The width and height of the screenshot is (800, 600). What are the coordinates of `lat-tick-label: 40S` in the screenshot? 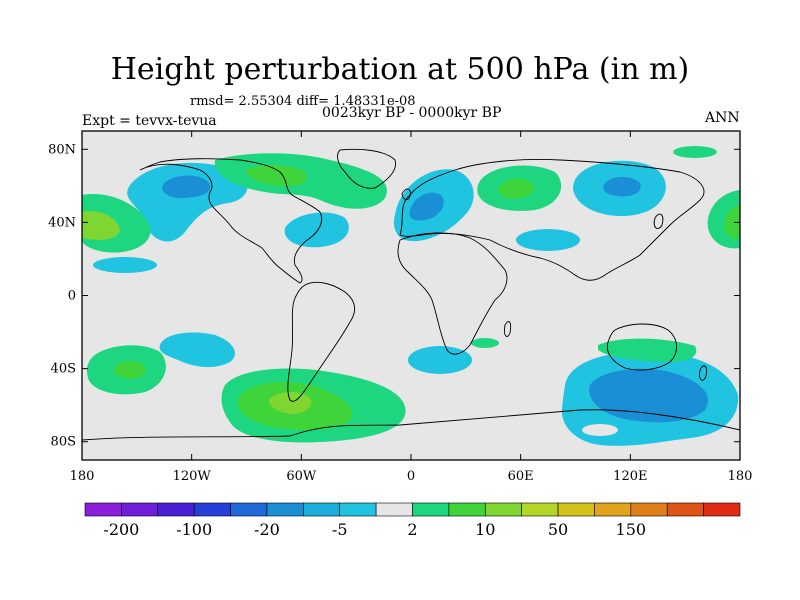 It's located at (63, 369).